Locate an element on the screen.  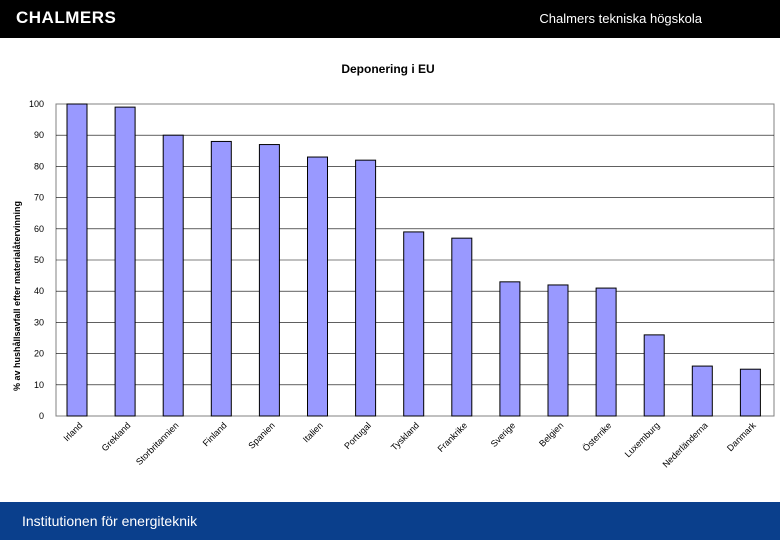
y-tick-label: 100 is located at coordinates (36, 104).